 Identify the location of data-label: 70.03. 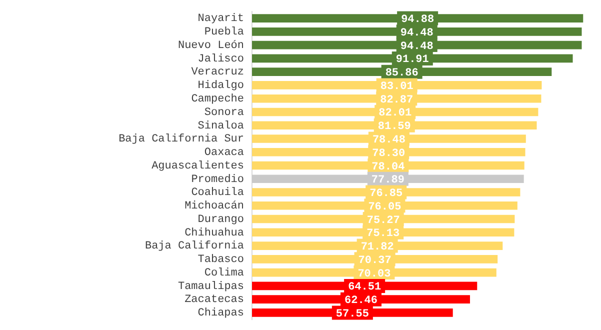
(375, 274).